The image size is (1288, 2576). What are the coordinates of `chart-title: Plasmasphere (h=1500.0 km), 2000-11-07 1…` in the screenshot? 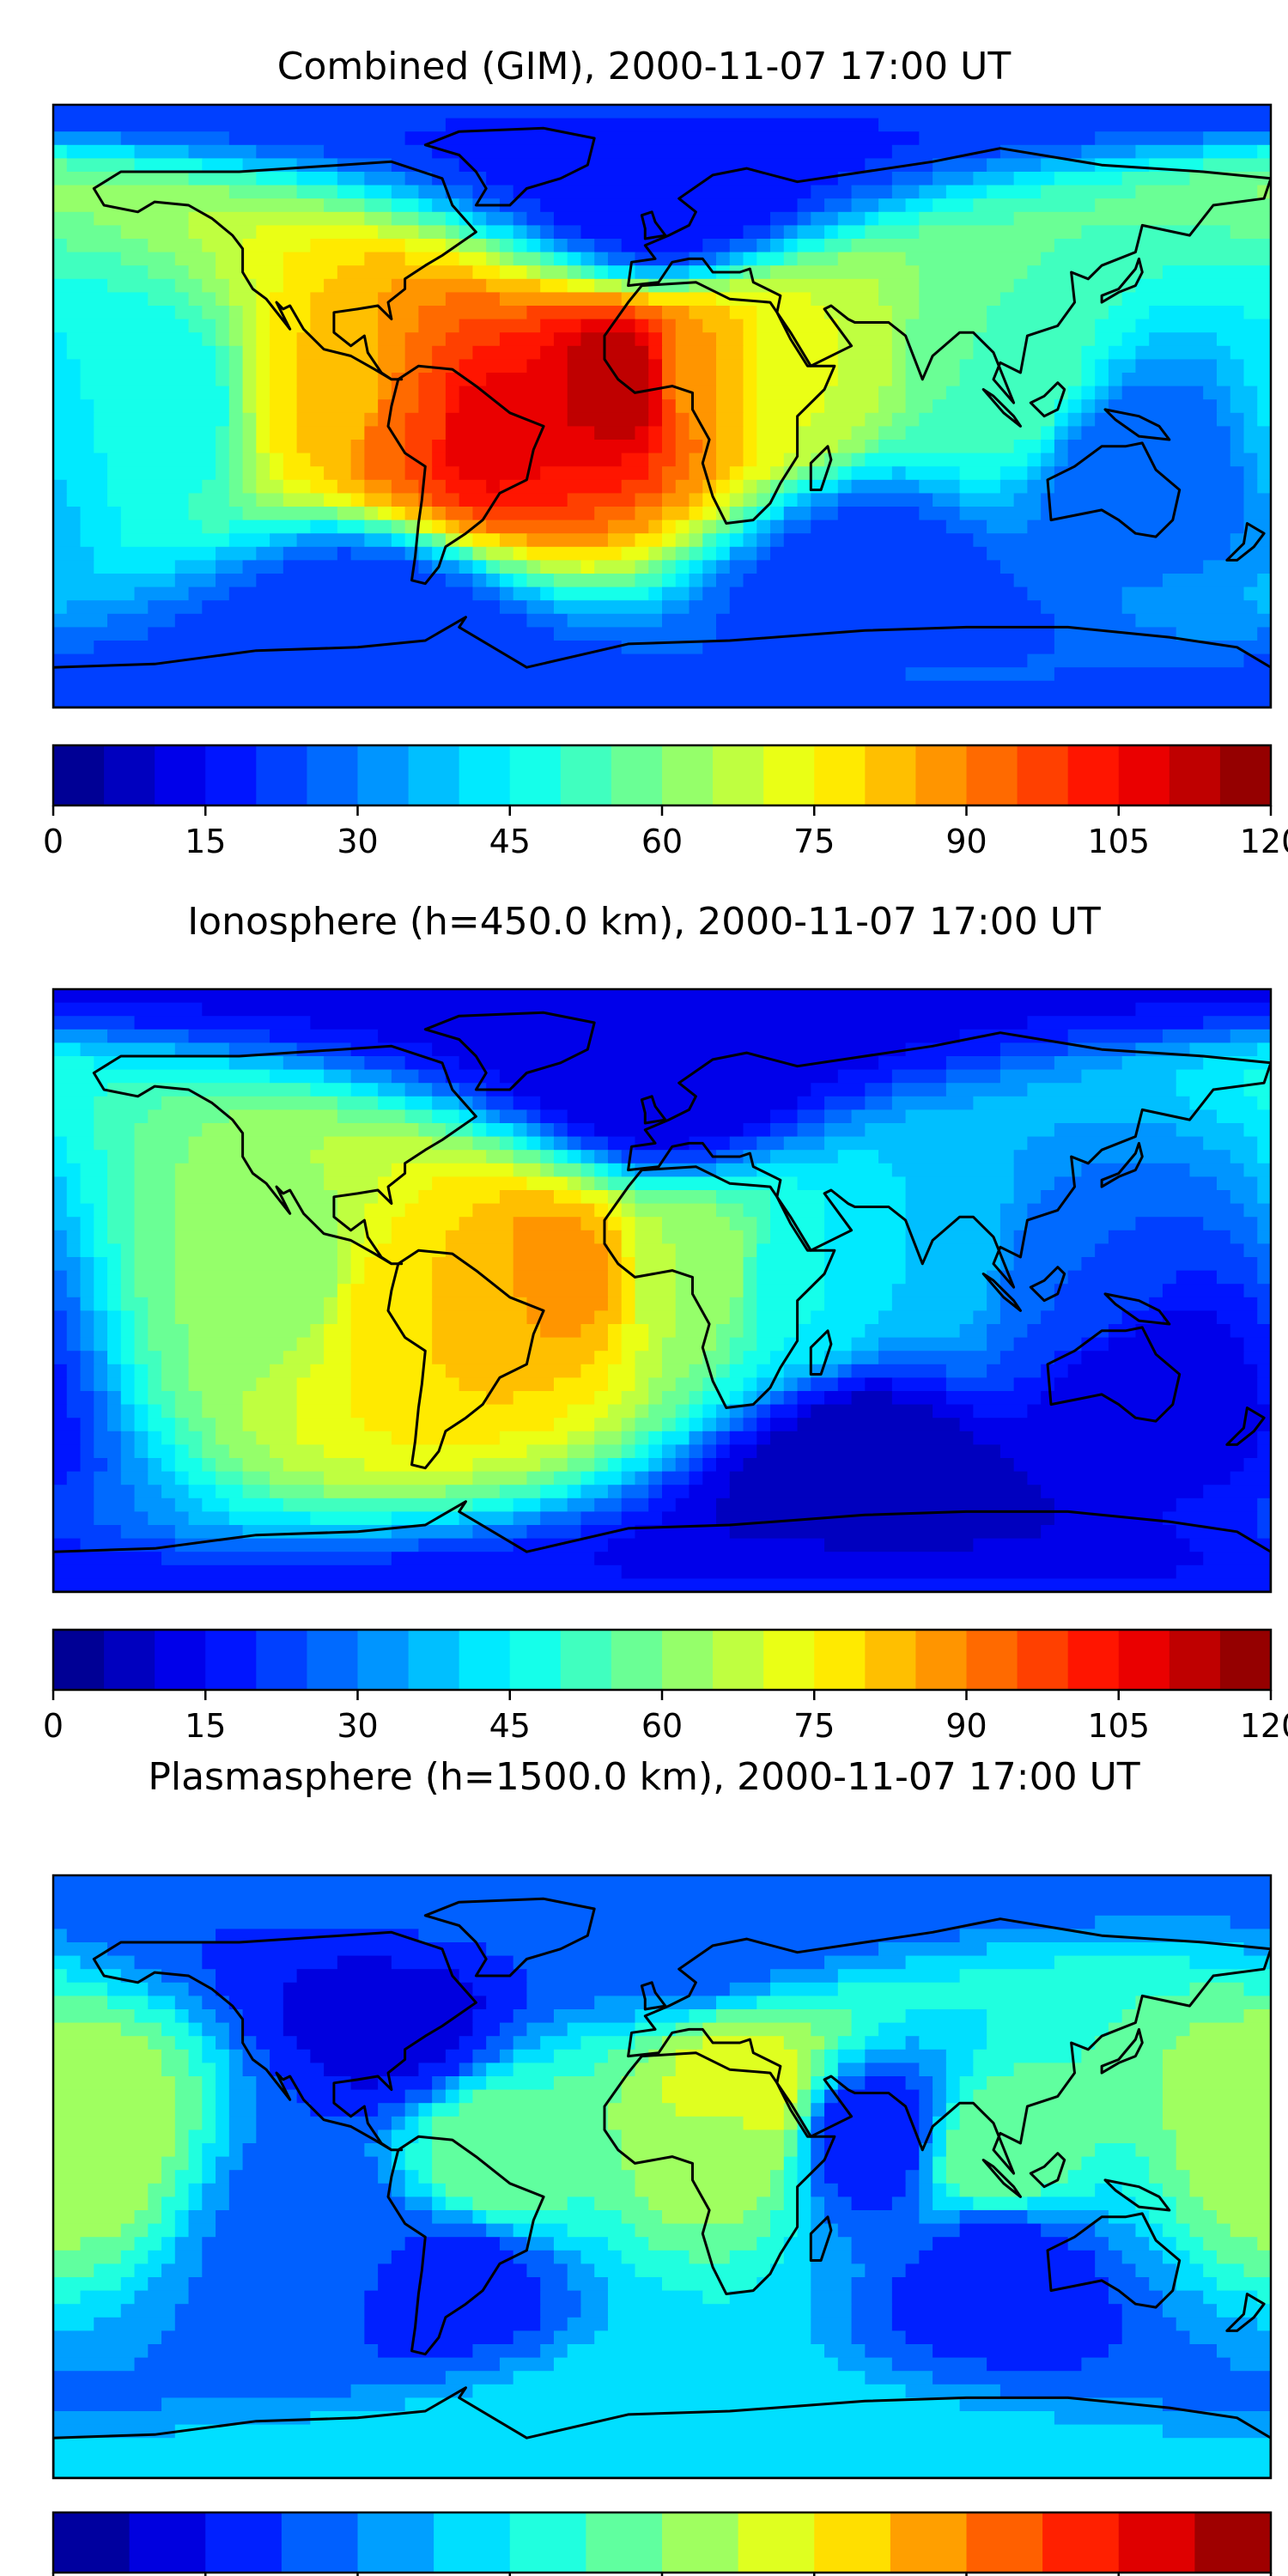 It's located at (644, 1777).